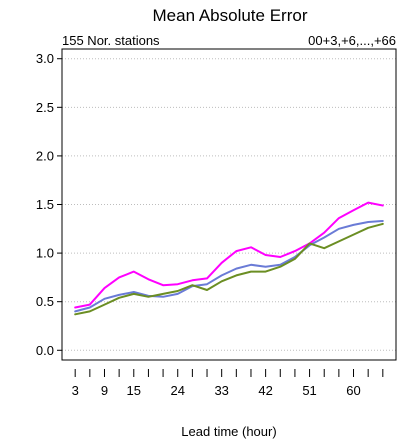  What do you see at coordinates (45, 253) in the screenshot?
I see `y-tick-label: 1.0` at bounding box center [45, 253].